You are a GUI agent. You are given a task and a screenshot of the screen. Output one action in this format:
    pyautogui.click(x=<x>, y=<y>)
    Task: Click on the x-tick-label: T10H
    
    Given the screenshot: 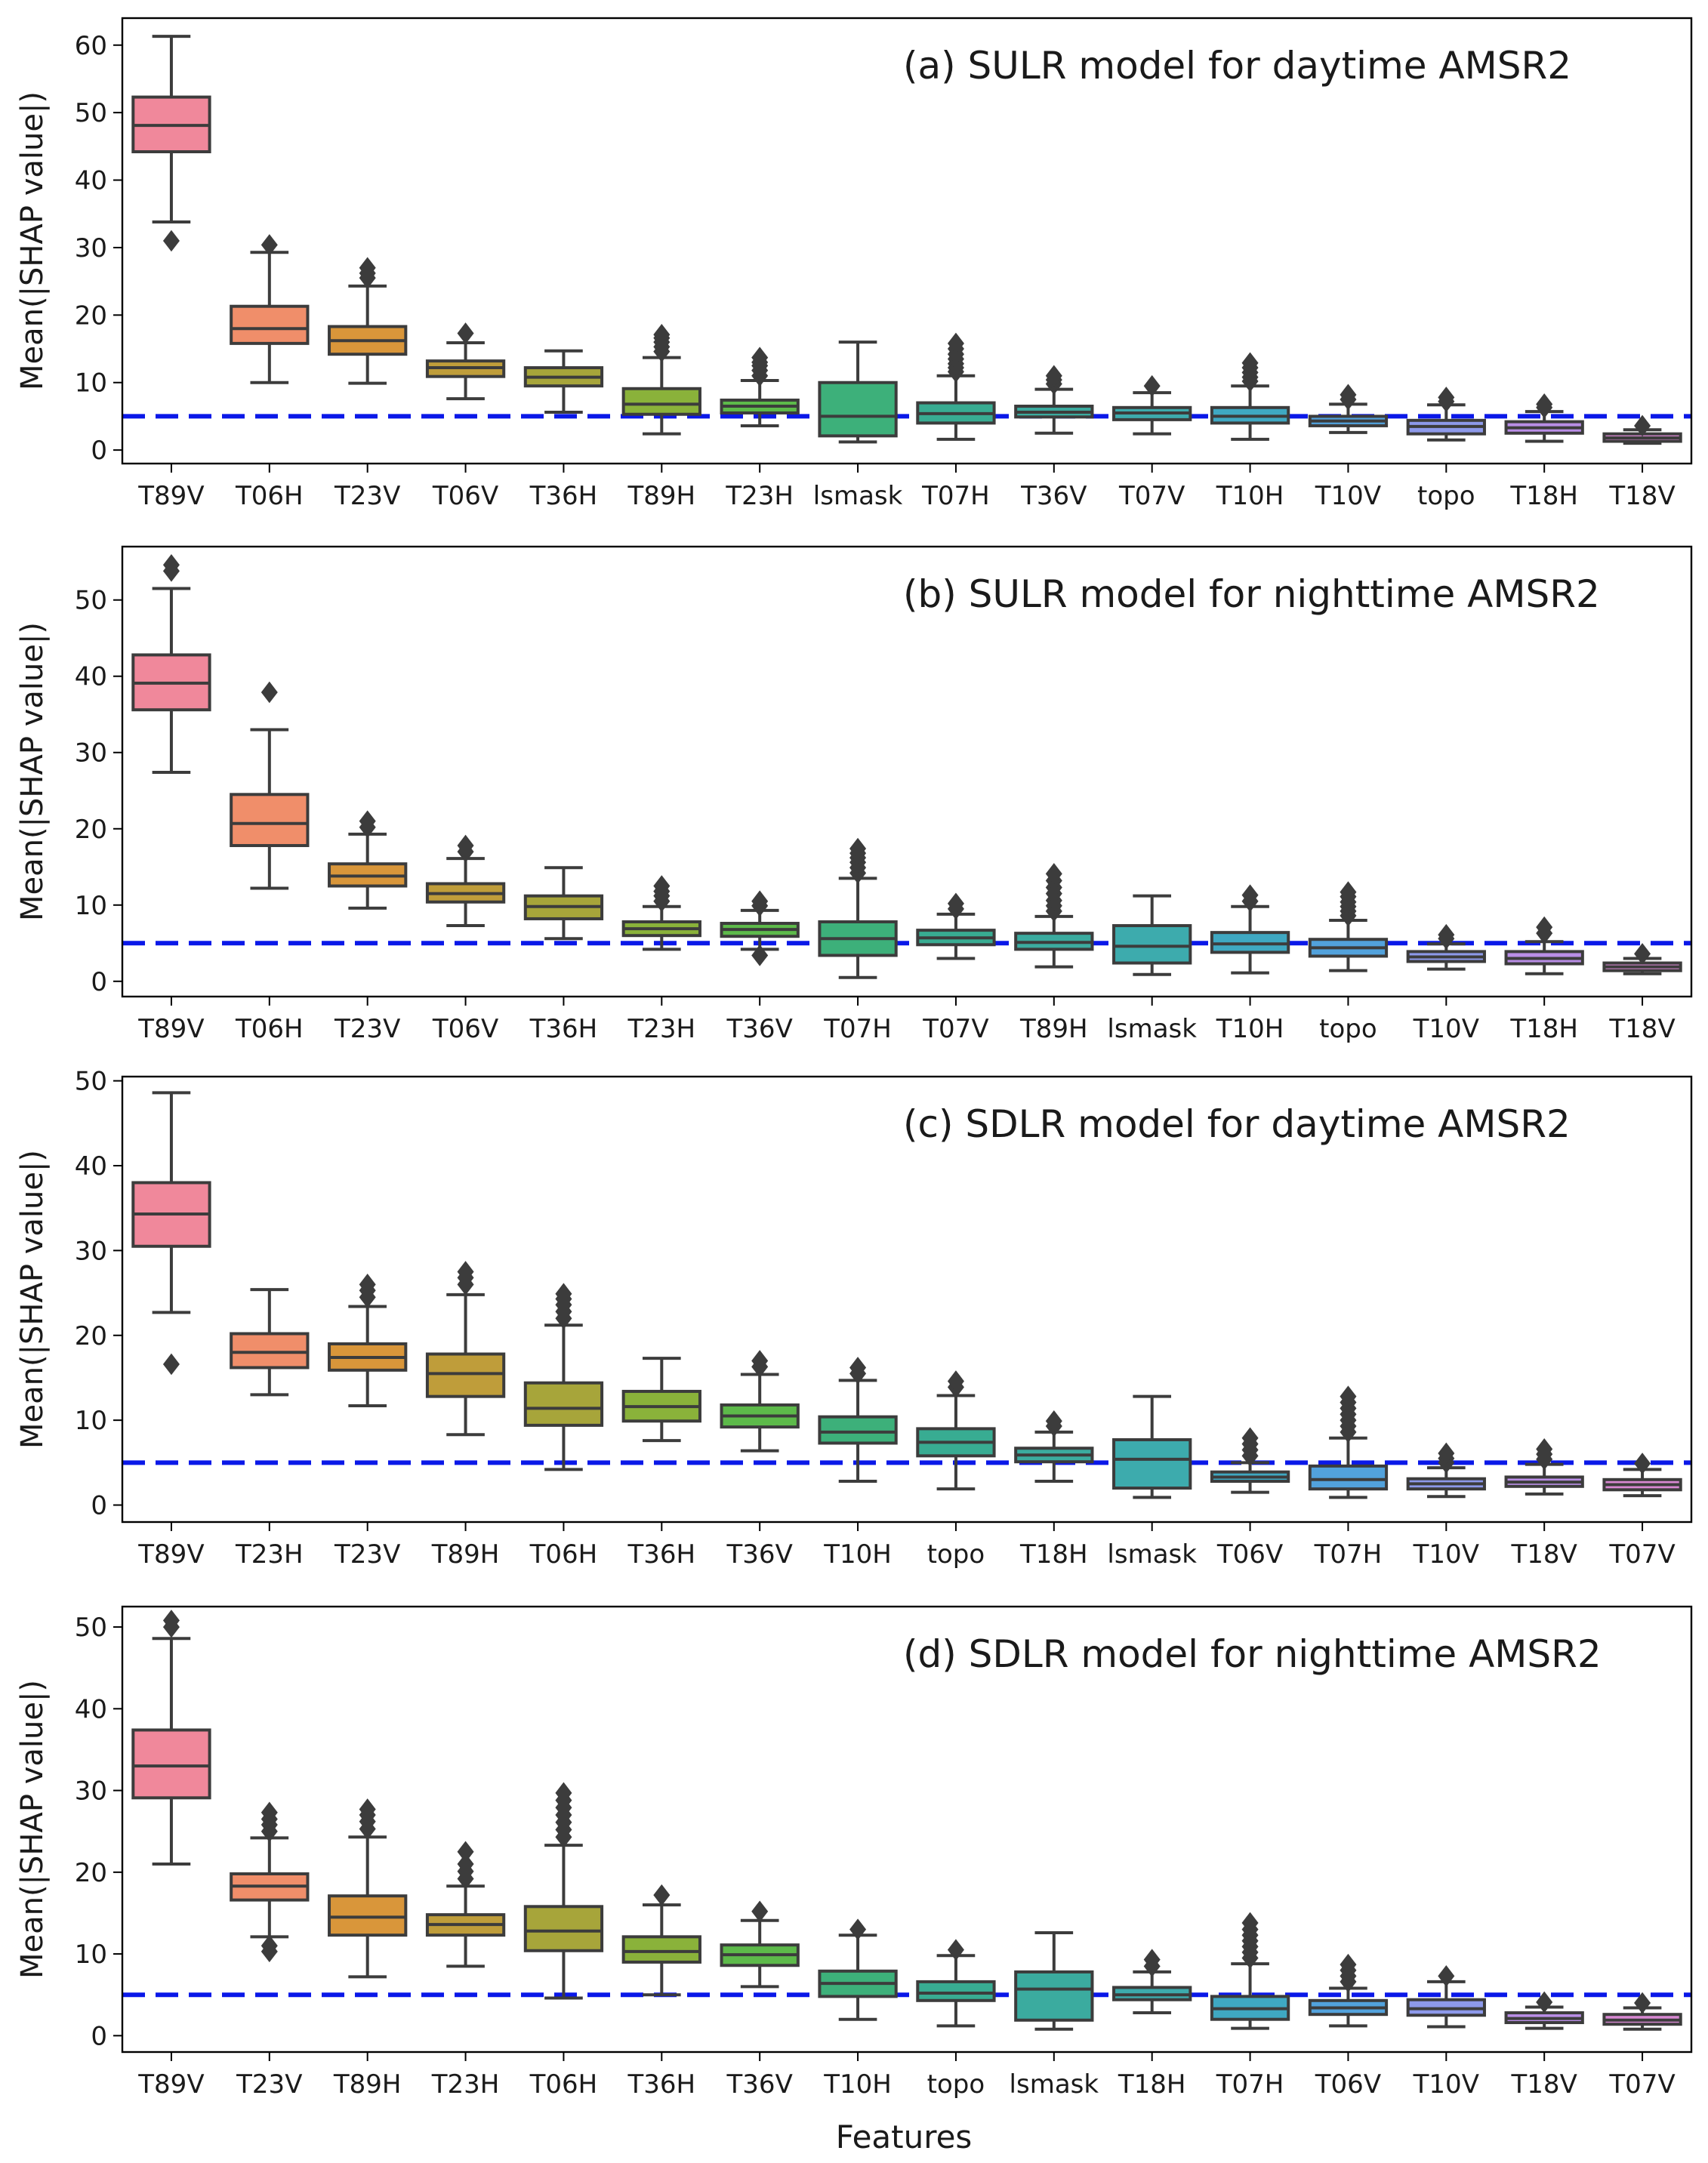 What is the action you would take?
    pyautogui.click(x=1250, y=1029)
    